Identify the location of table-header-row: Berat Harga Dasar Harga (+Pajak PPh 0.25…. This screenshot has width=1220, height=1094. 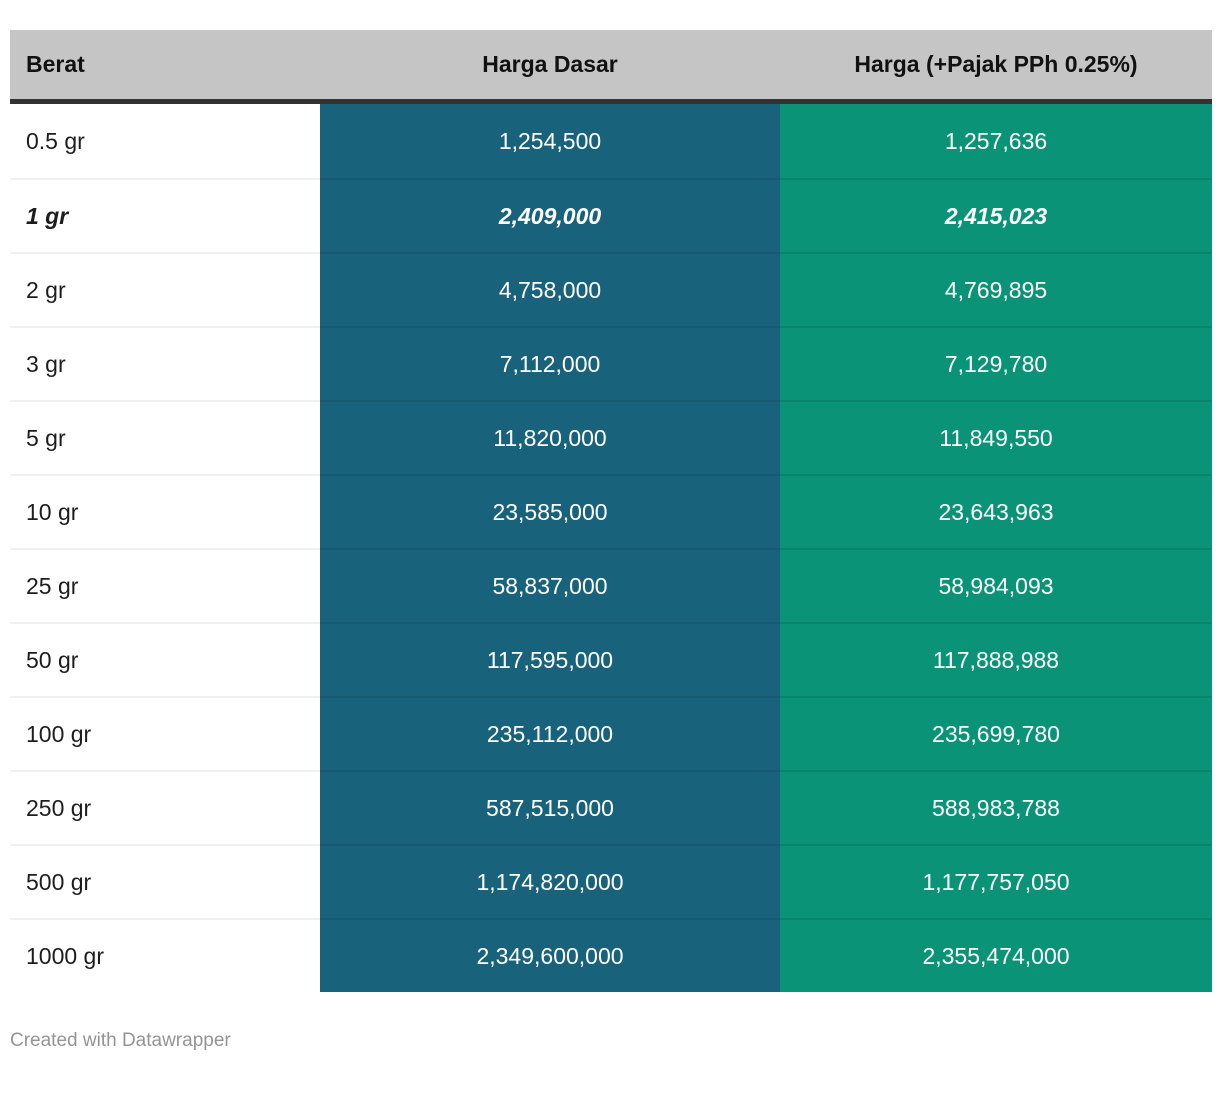
(611, 67).